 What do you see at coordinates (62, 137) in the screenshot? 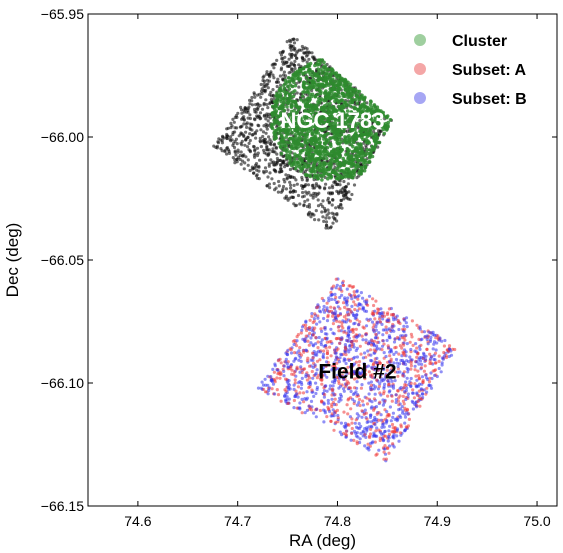
I see `y-tick-label: −66.00` at bounding box center [62, 137].